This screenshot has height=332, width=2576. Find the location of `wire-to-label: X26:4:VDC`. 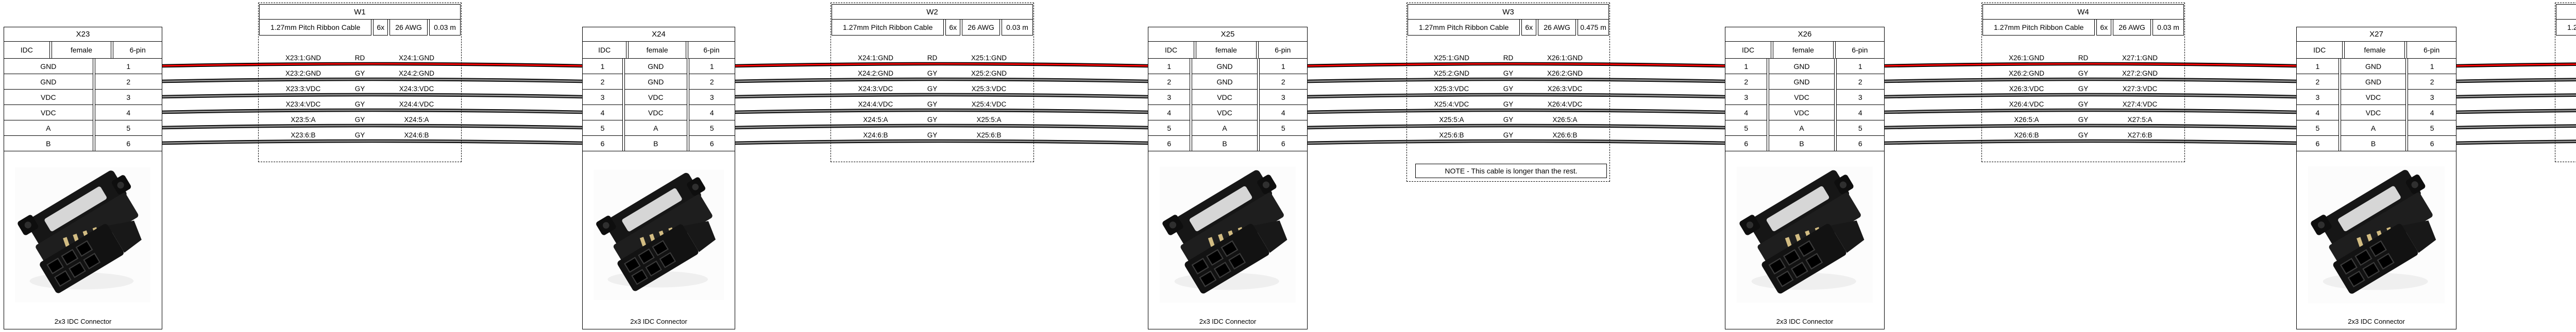

wire-to-label: X26:4:VDC is located at coordinates (1565, 104).